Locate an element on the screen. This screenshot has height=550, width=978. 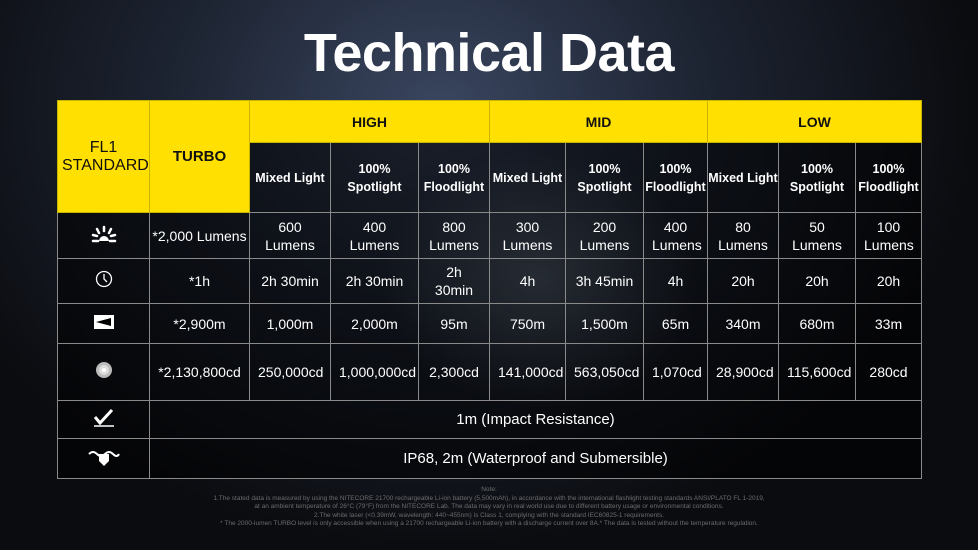
brightness-icon is located at coordinates (103, 235).